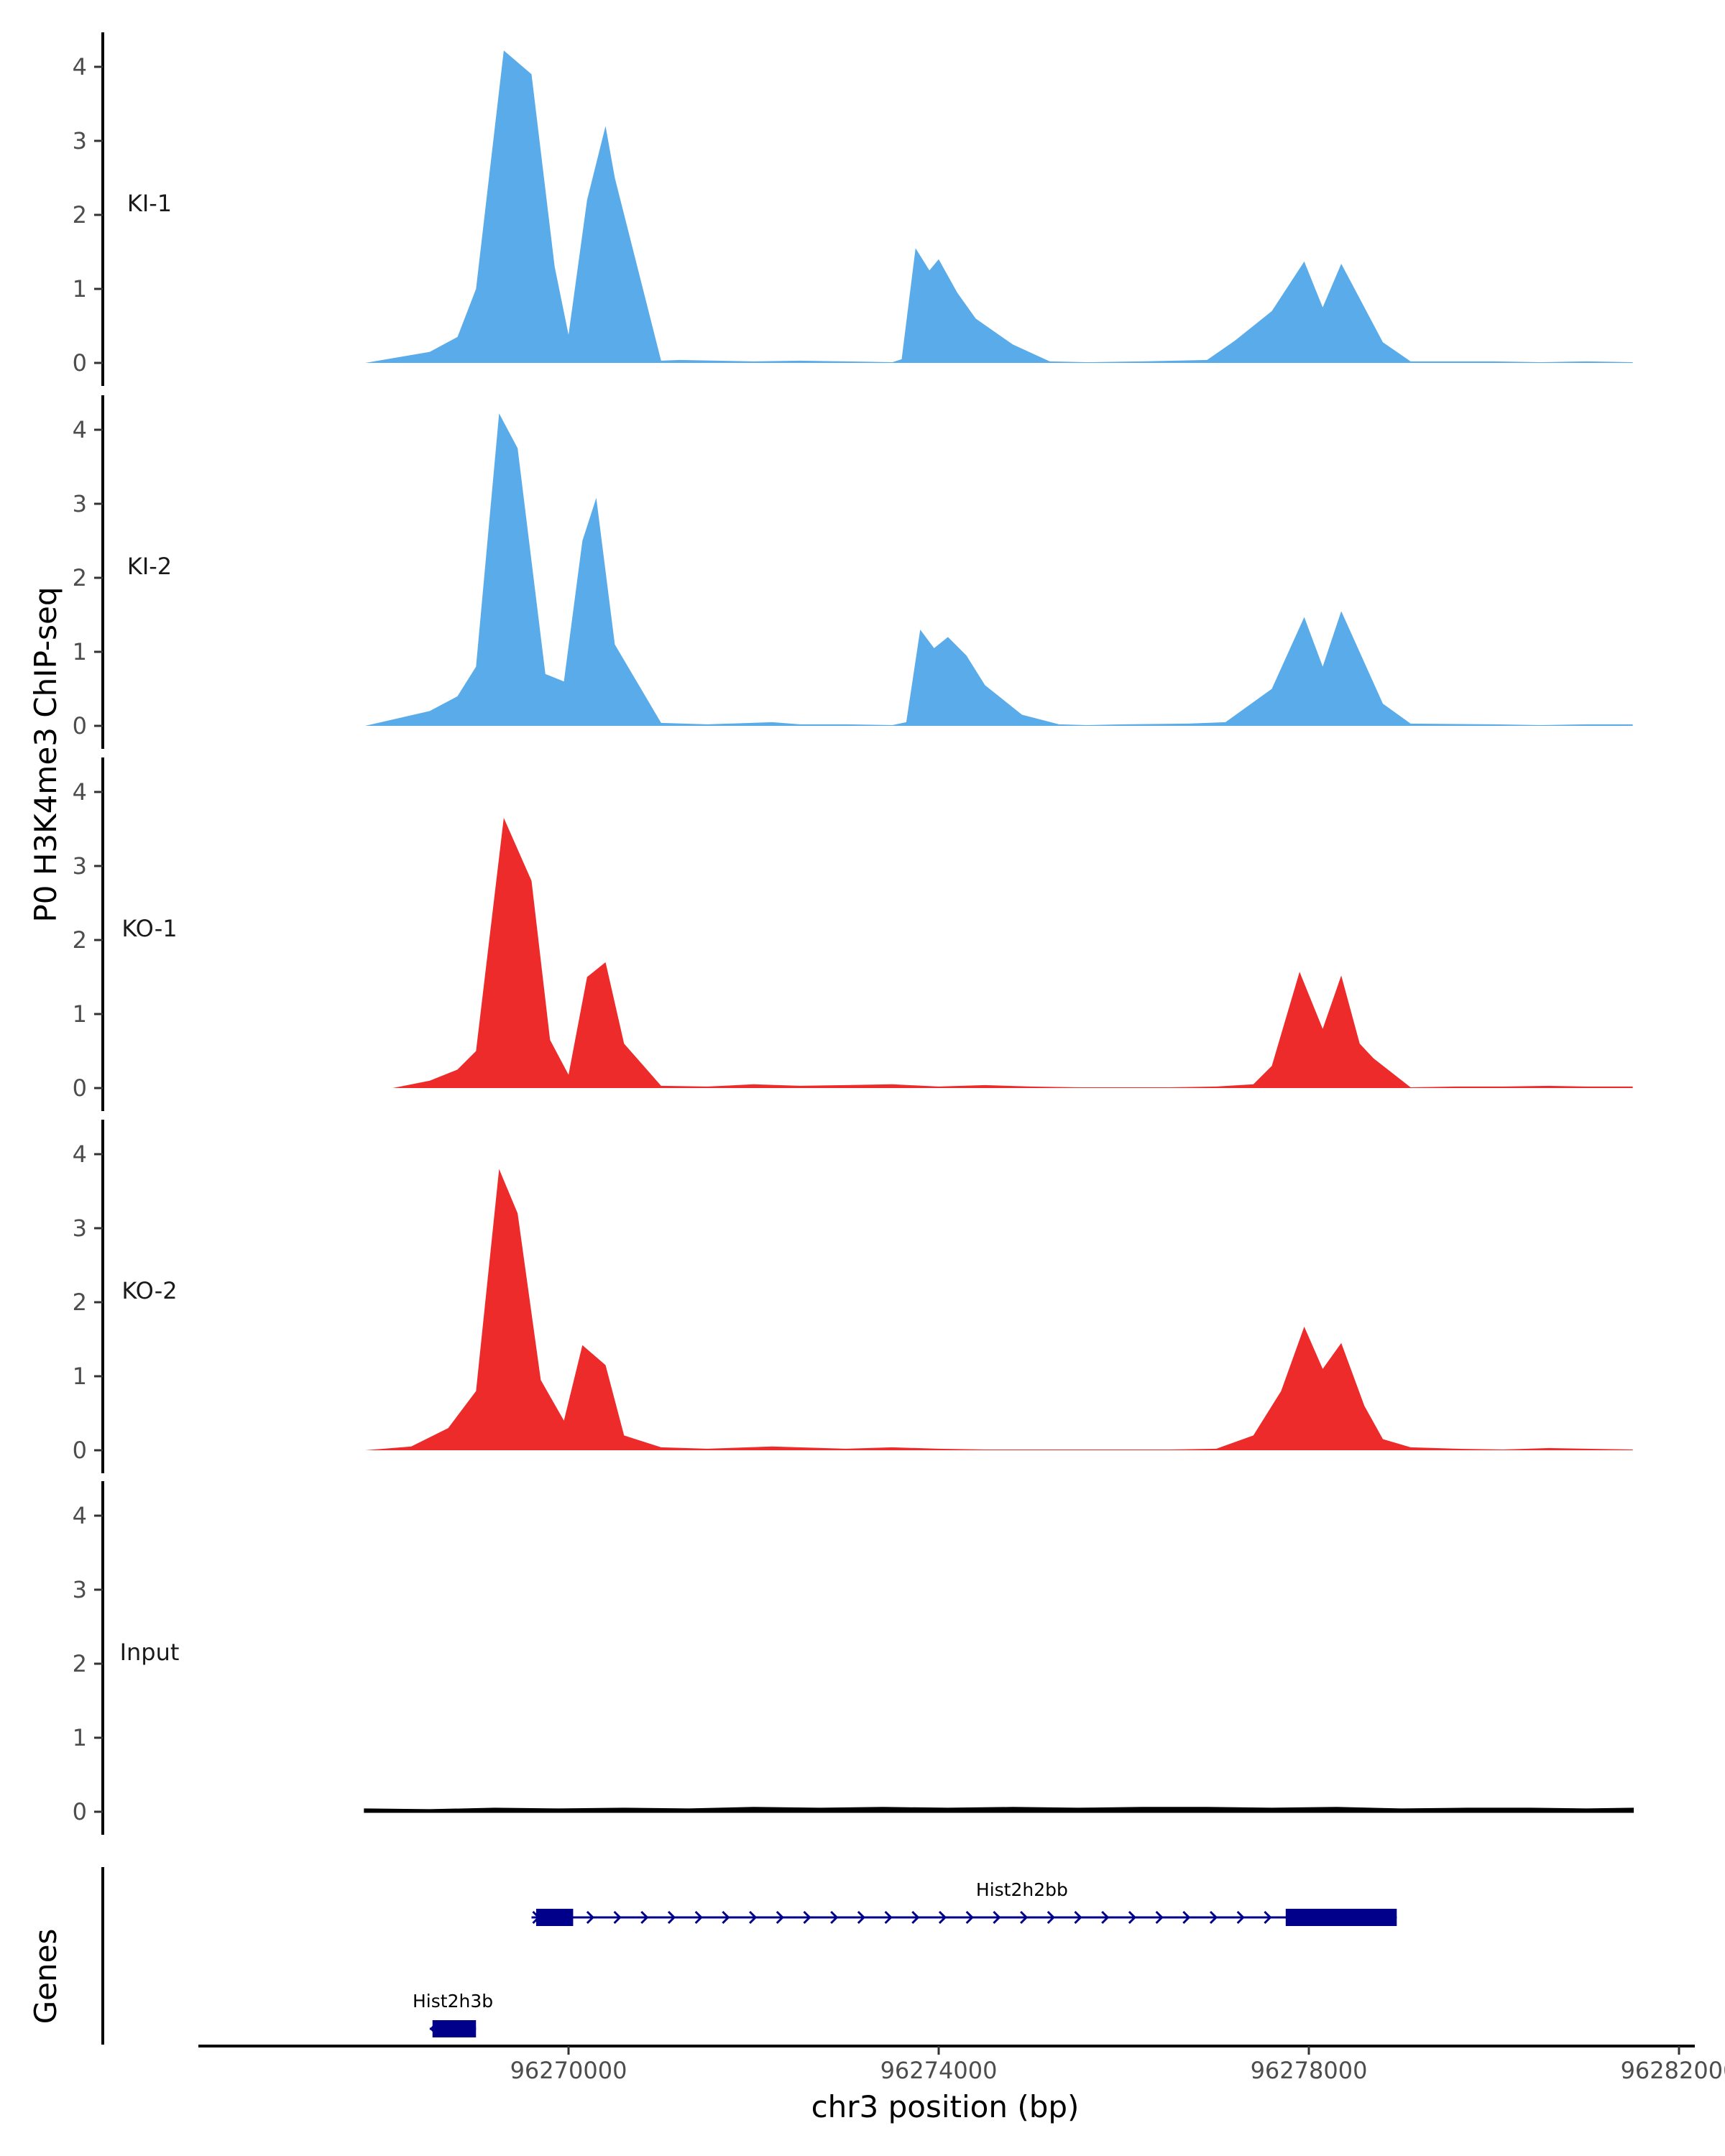 The width and height of the screenshot is (1725, 2156). I want to click on gene-label: Hist2h2bb, so click(1022, 1890).